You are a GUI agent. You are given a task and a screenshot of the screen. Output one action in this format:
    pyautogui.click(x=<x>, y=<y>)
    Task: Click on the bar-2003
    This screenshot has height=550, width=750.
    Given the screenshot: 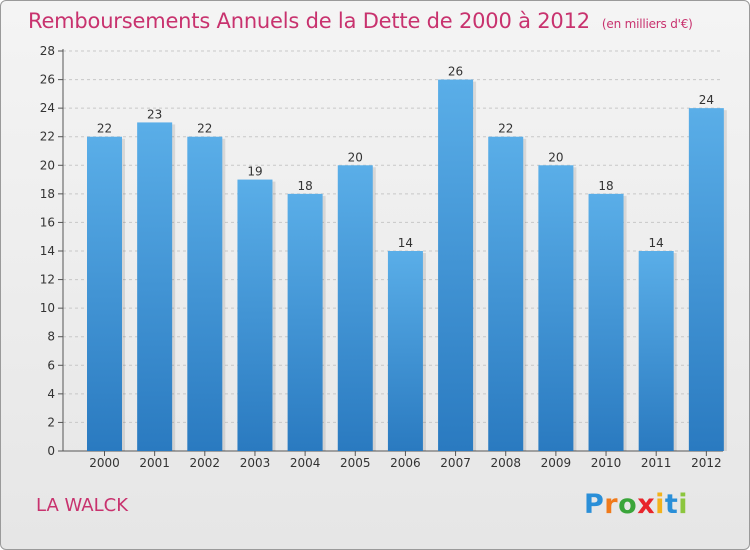 What is the action you would take?
    pyautogui.click(x=255, y=315)
    